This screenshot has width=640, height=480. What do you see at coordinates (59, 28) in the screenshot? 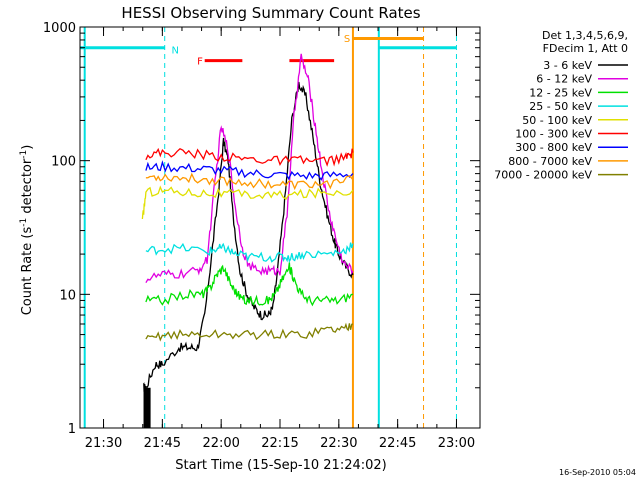
I see `y-tick-label: 1000` at bounding box center [59, 28].